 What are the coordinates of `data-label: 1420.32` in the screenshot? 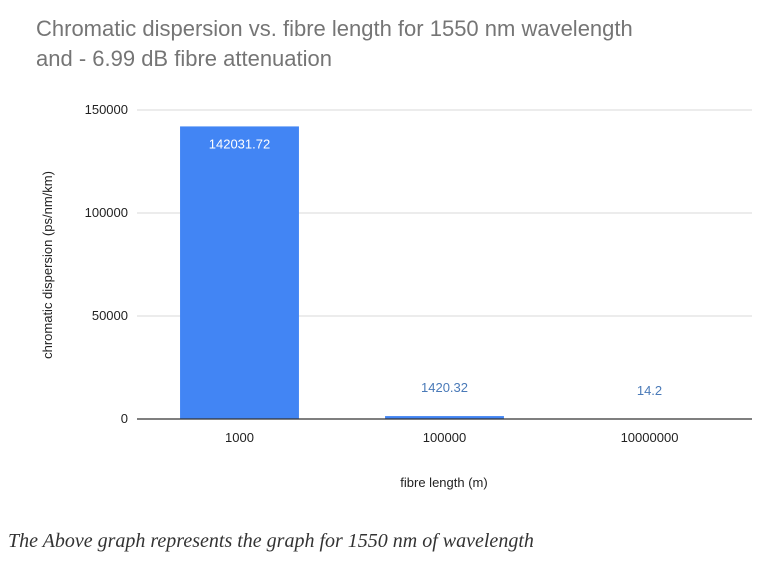 It's located at (444, 387).